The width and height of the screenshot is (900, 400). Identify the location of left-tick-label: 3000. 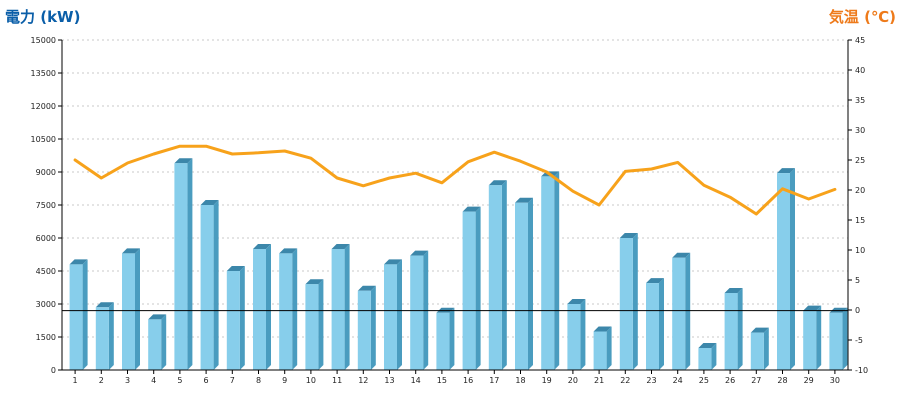
(46, 304).